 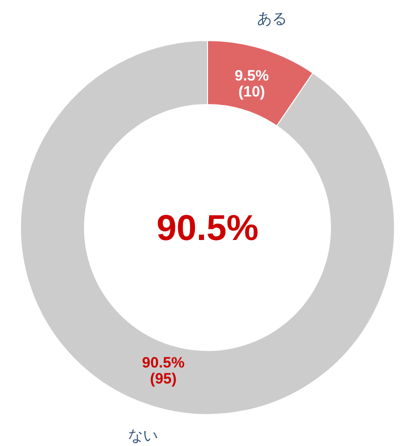 I want to click on text: 90.5%, so click(x=207, y=227).